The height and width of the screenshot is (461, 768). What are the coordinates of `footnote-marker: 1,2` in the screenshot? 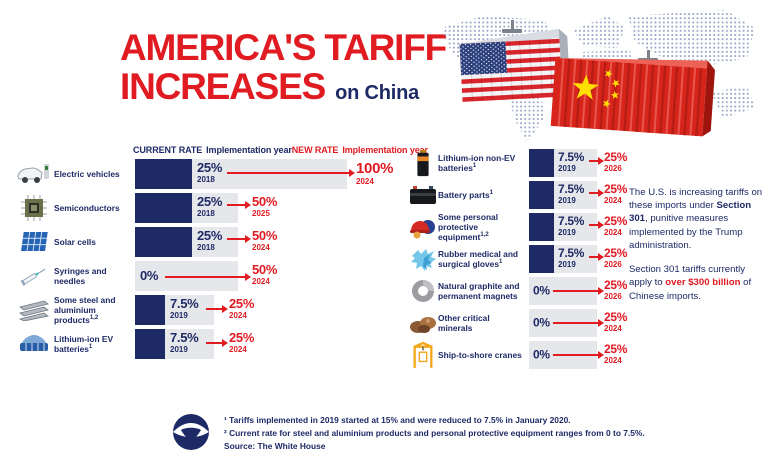 It's located at (94, 318).